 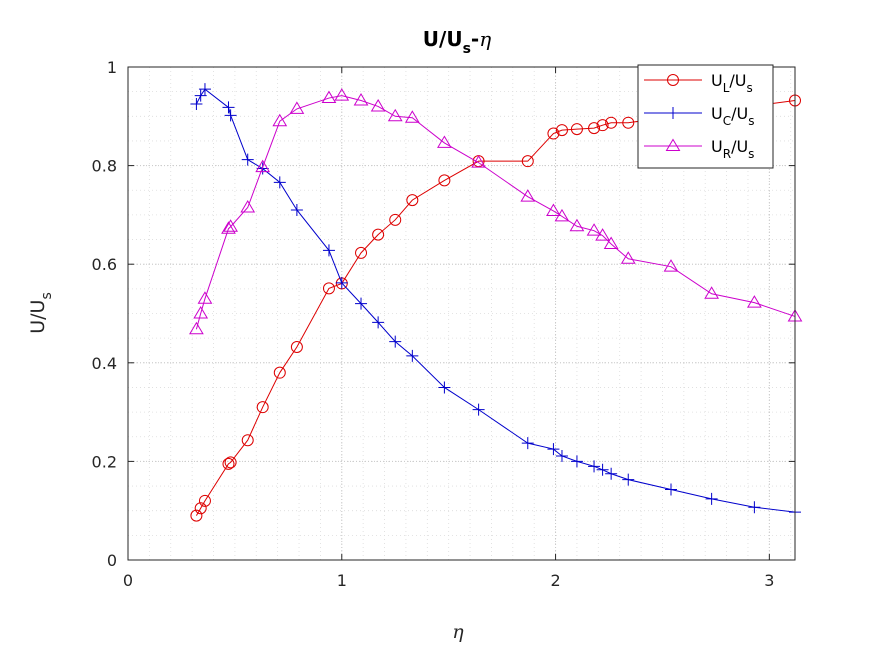 I want to click on x-axis-label: η, so click(x=458, y=632).